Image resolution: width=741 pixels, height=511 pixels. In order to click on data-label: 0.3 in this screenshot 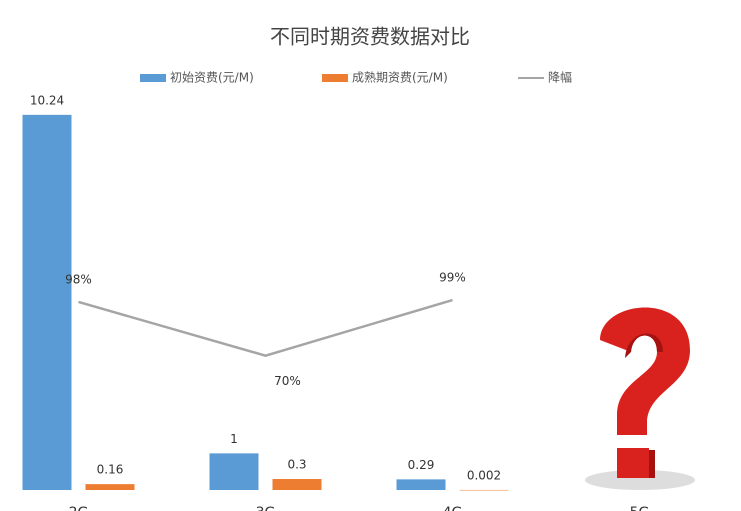, I will do `click(296, 465)`.